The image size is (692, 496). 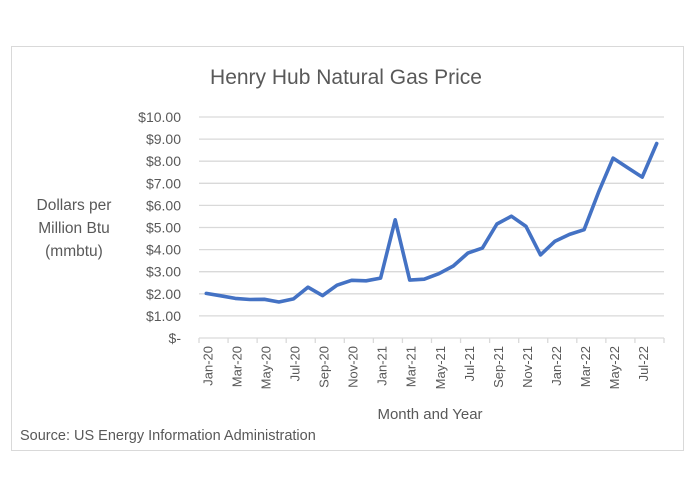 What do you see at coordinates (163, 161) in the screenshot?
I see `y-tick-label: $8.00` at bounding box center [163, 161].